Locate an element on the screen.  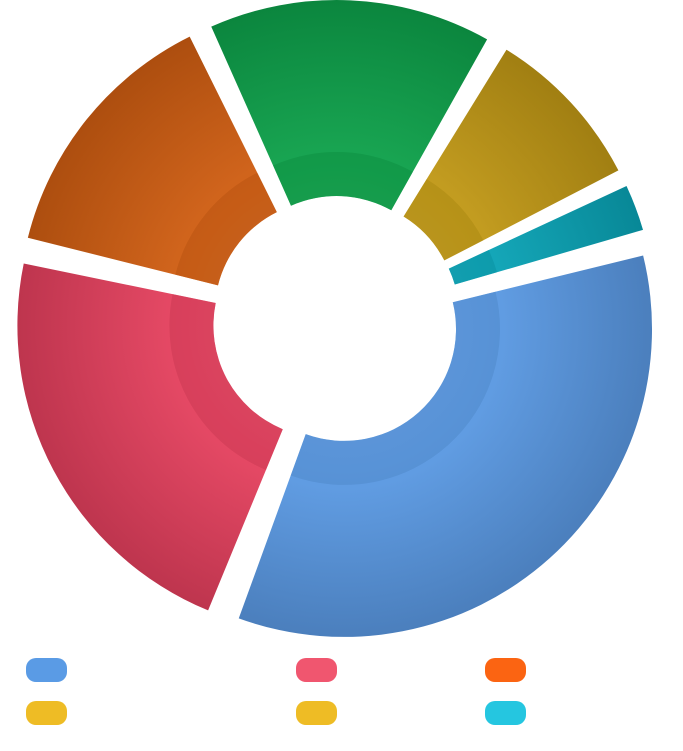
slice-5-inner-band is located at coordinates (443, 220).